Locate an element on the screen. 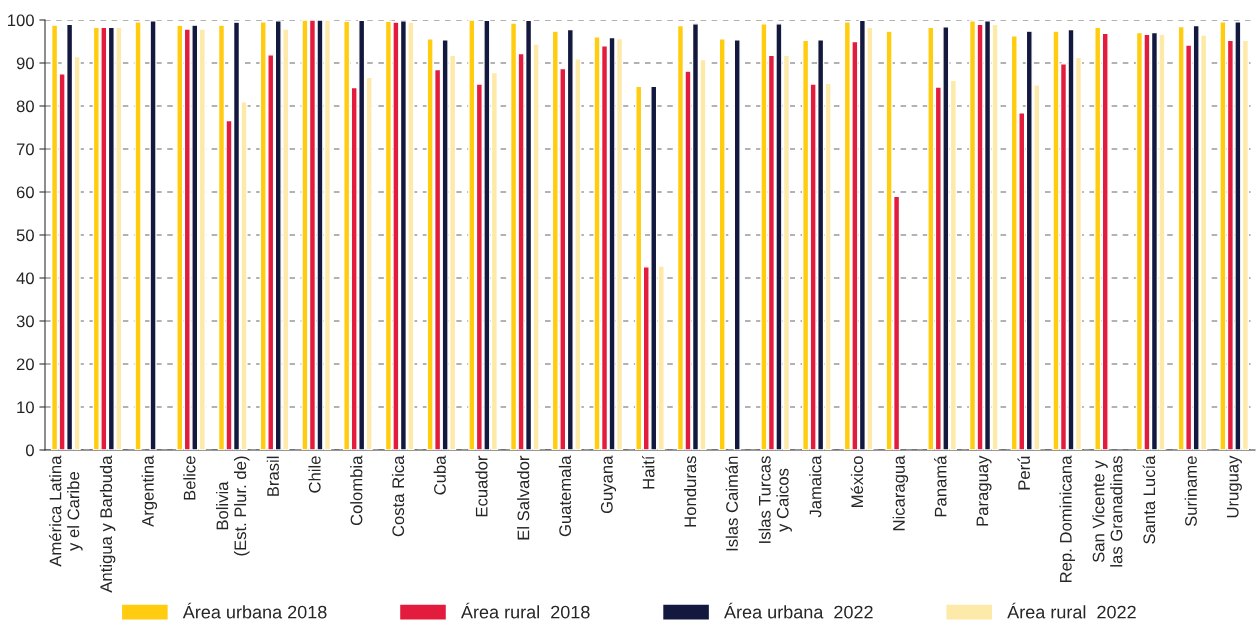 The height and width of the screenshot is (632, 1258). x-tick-label: Colombia is located at coordinates (356, 490).